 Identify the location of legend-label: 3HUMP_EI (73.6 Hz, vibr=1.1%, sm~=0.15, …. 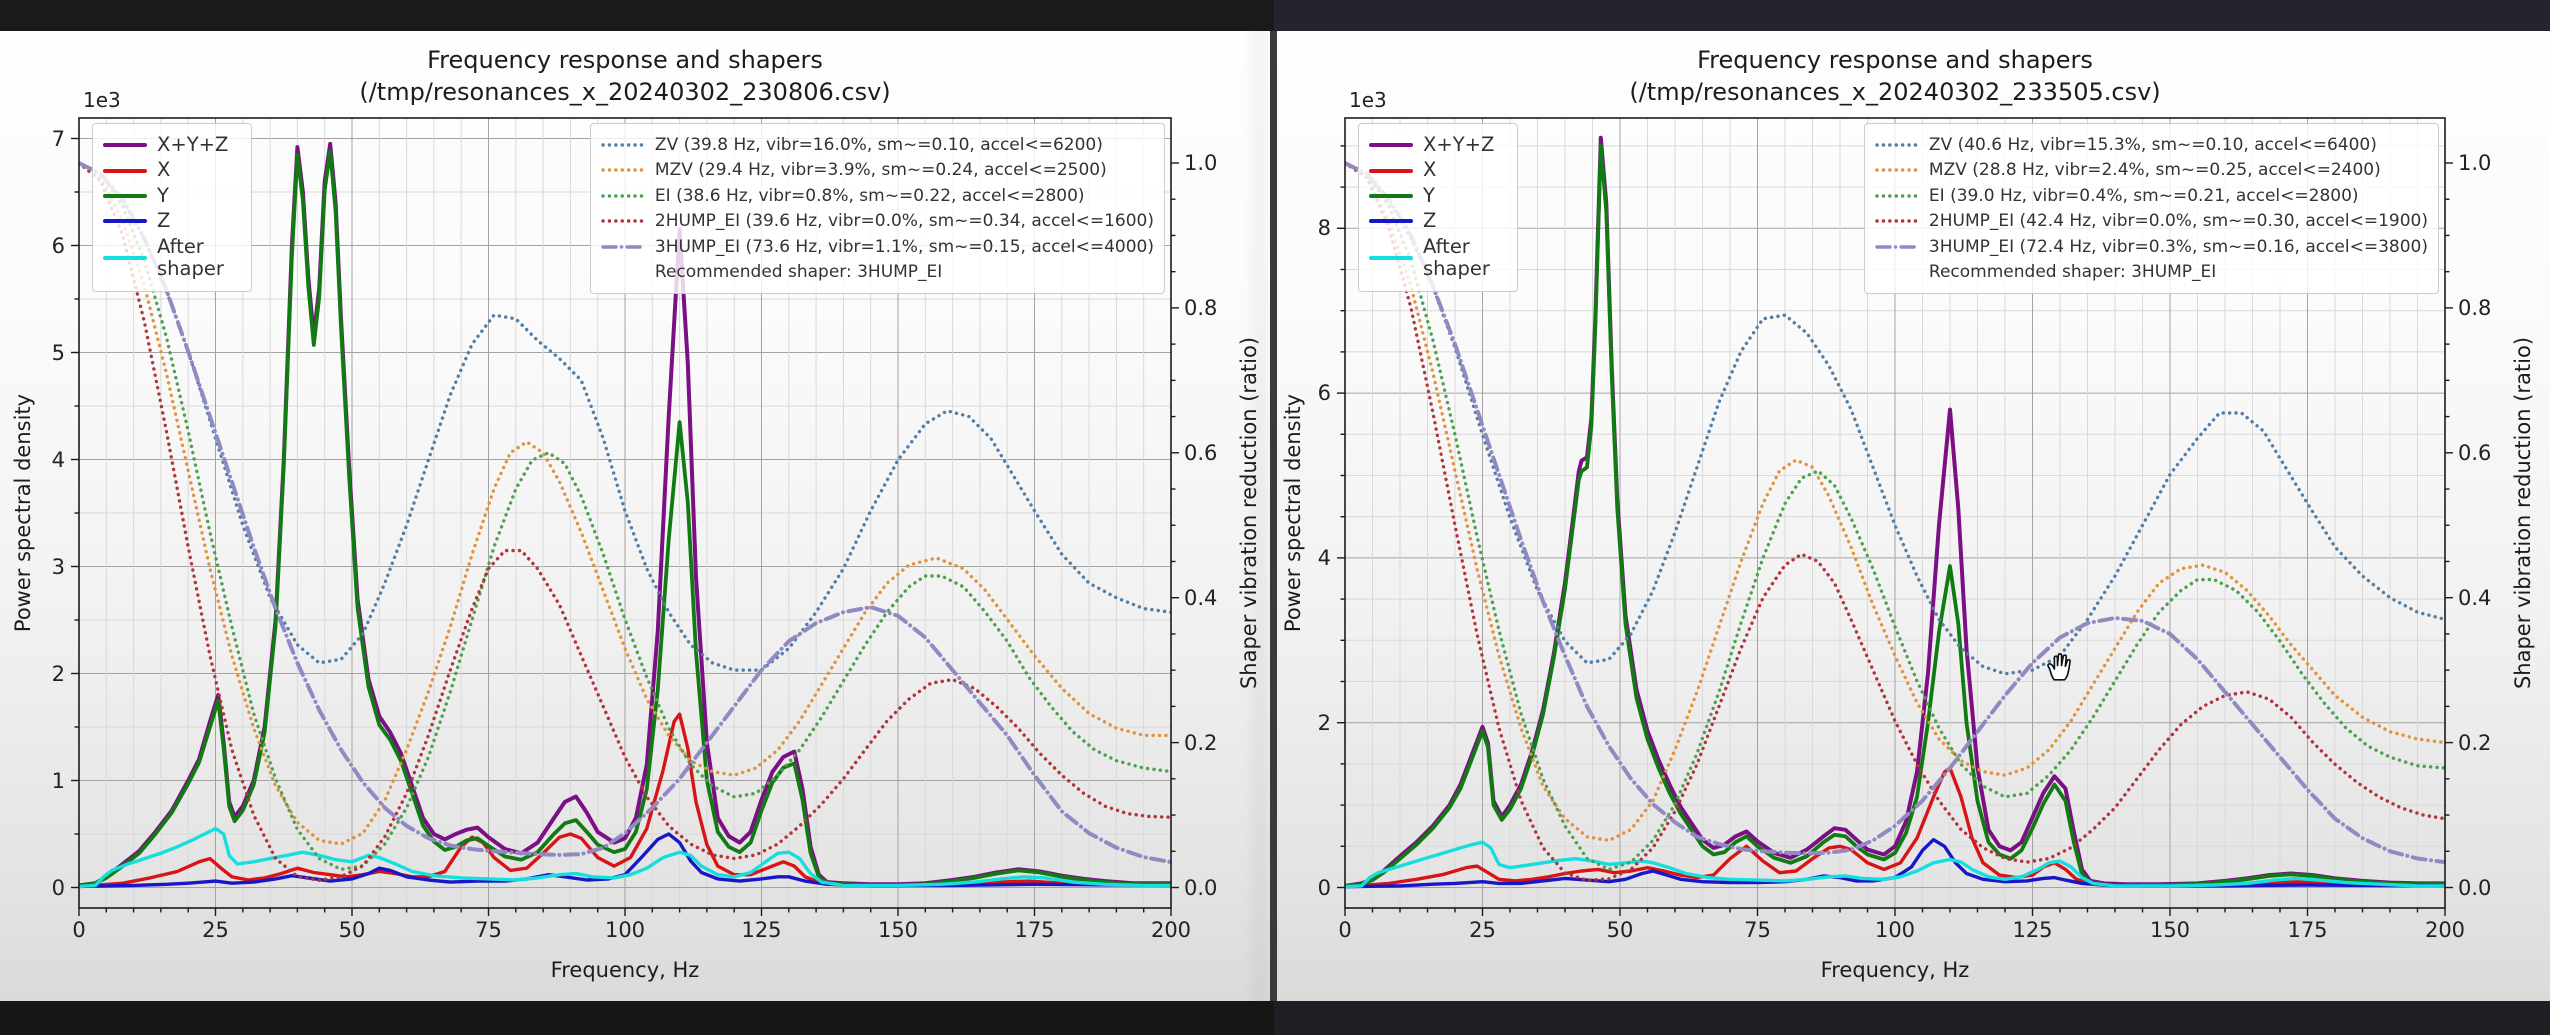
(904, 246).